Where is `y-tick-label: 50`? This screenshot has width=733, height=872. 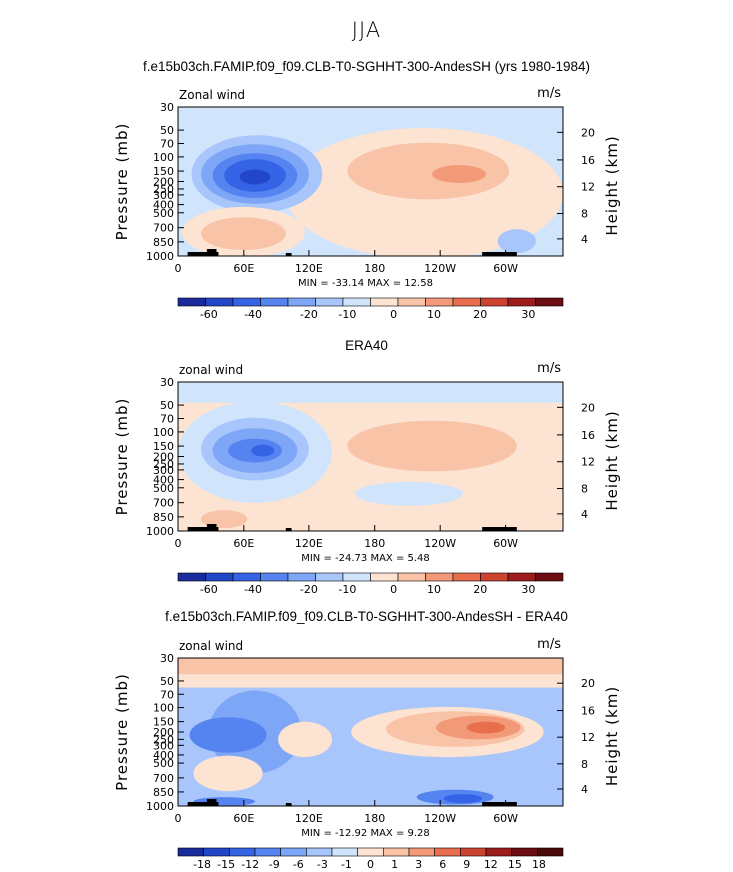
y-tick-label: 50 is located at coordinates (167, 681).